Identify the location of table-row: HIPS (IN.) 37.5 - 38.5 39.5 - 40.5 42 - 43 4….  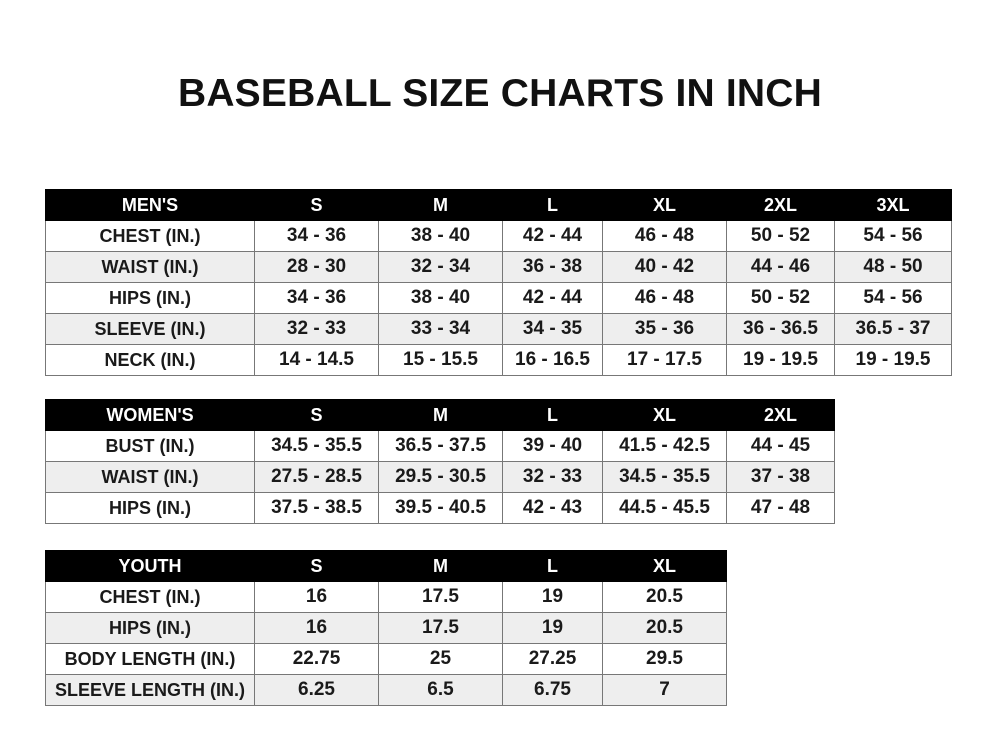
(440, 508).